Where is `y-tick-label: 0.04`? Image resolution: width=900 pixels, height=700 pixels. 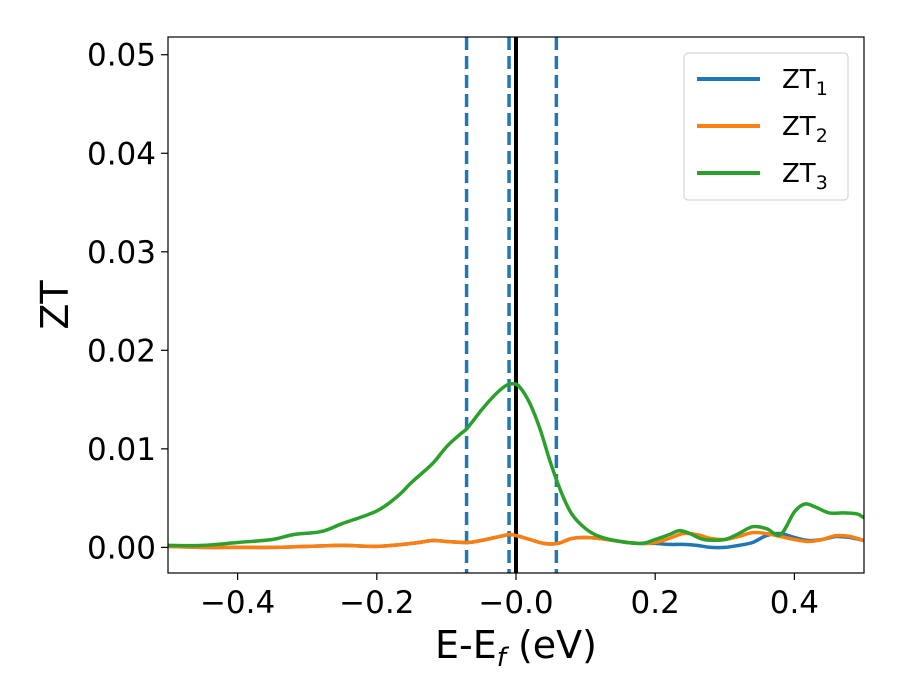
y-tick-label: 0.04 is located at coordinates (121, 154).